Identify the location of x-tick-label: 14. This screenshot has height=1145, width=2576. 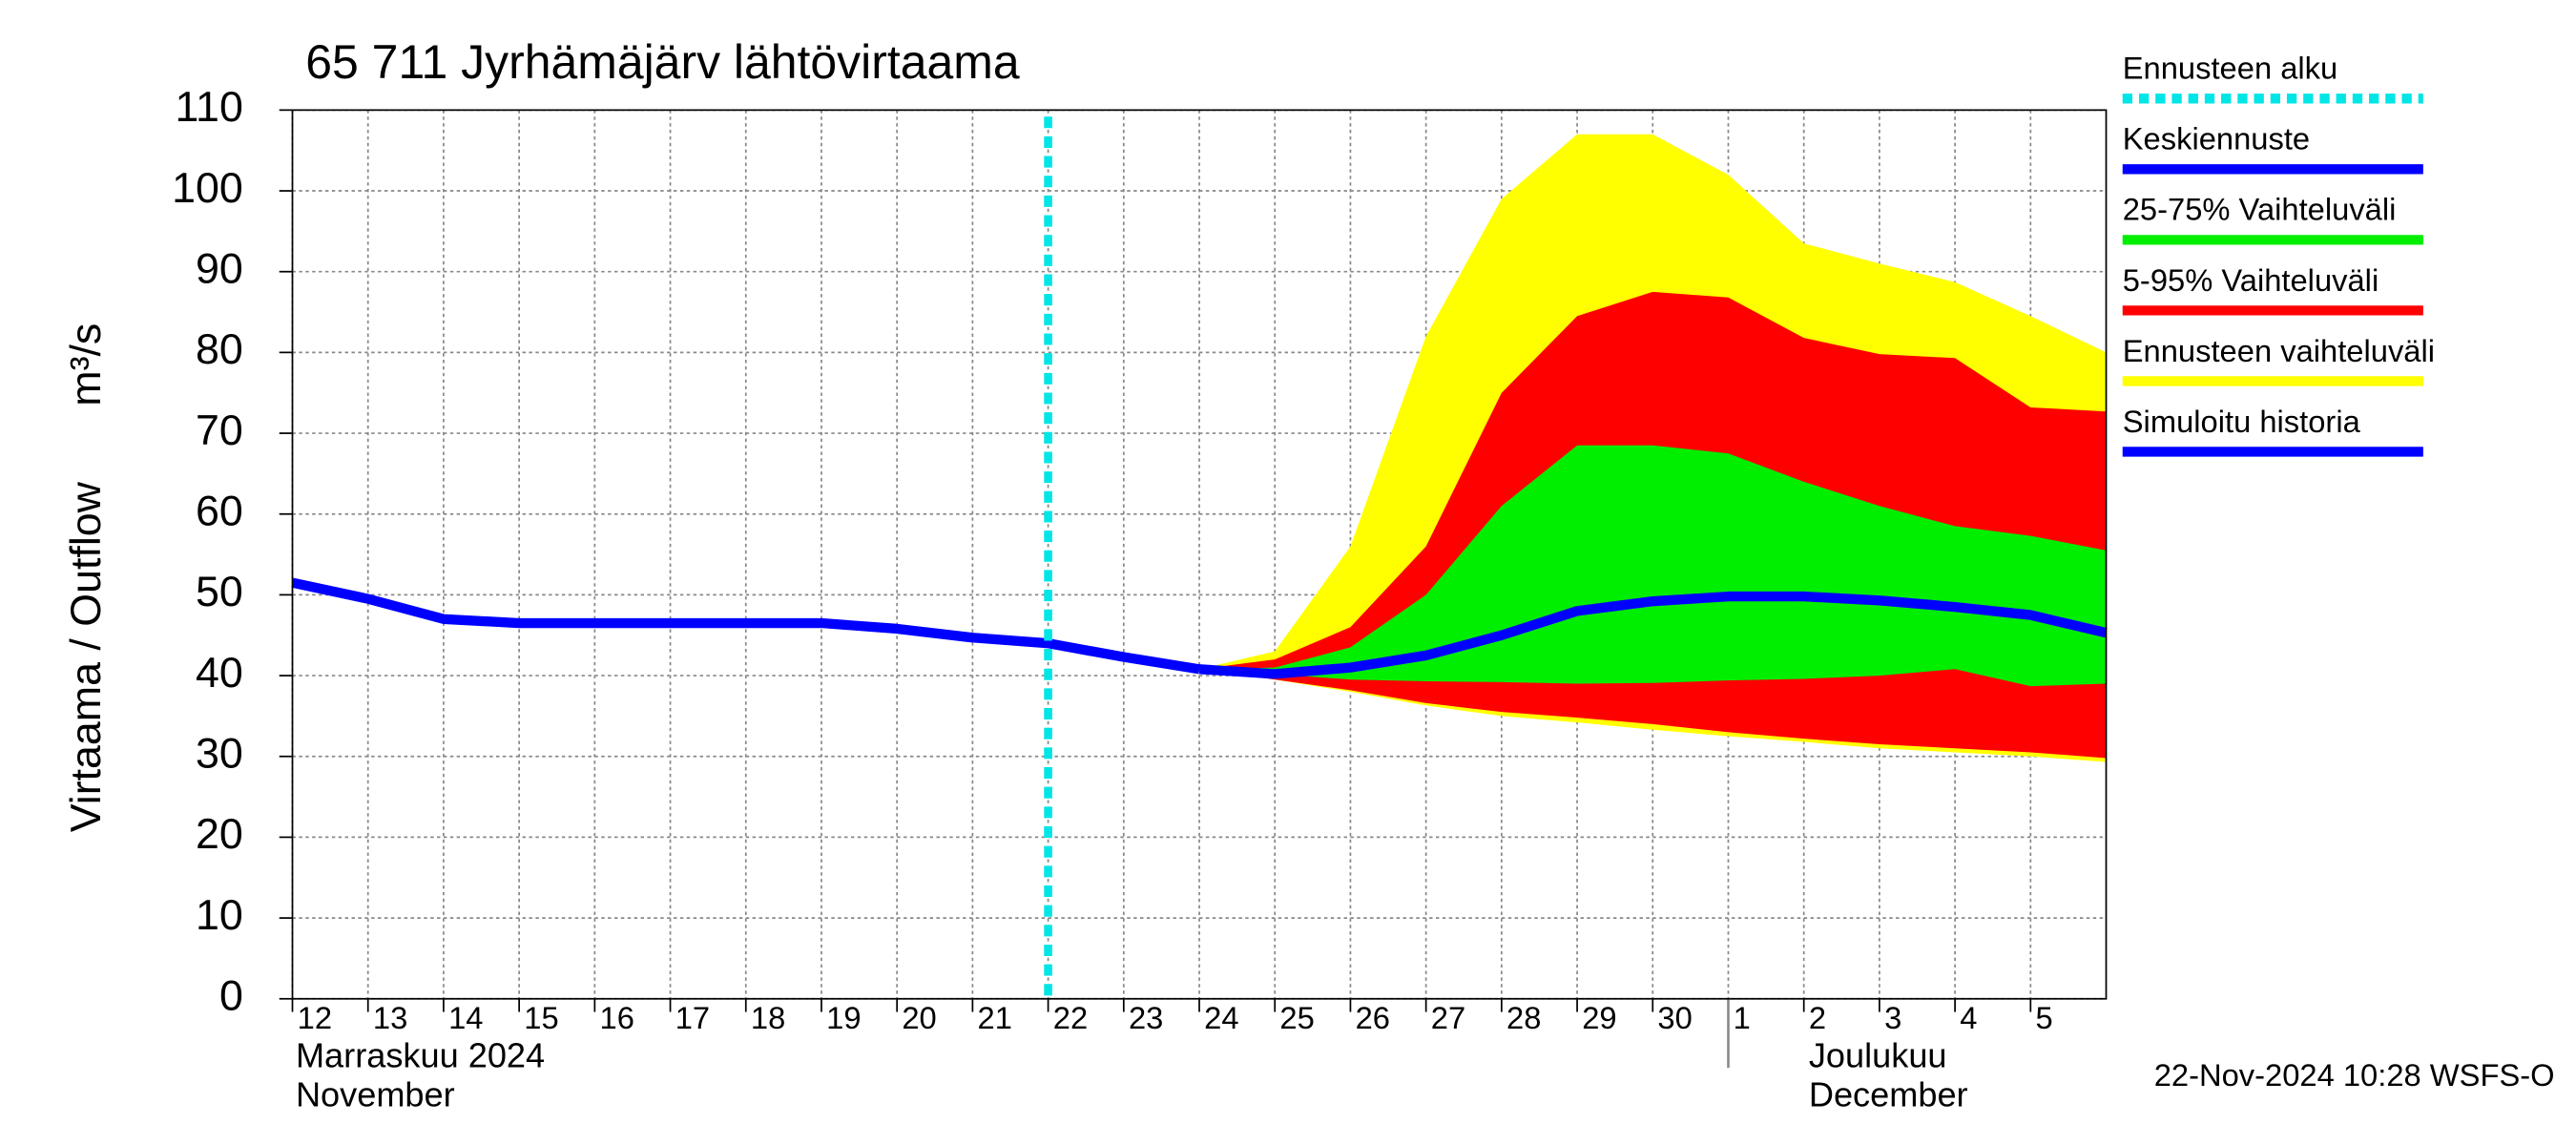
(465, 1018).